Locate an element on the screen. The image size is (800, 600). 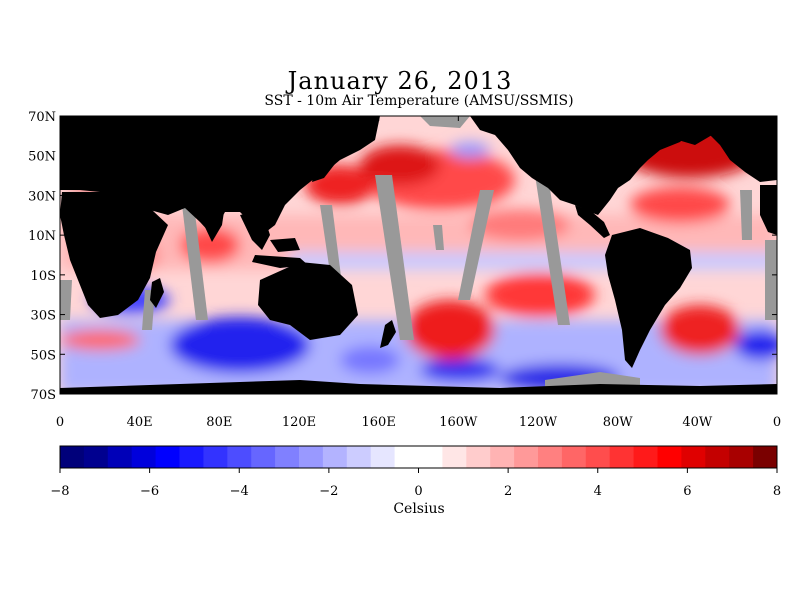
colorbar-tick-label: 4 is located at coordinates (598, 491).